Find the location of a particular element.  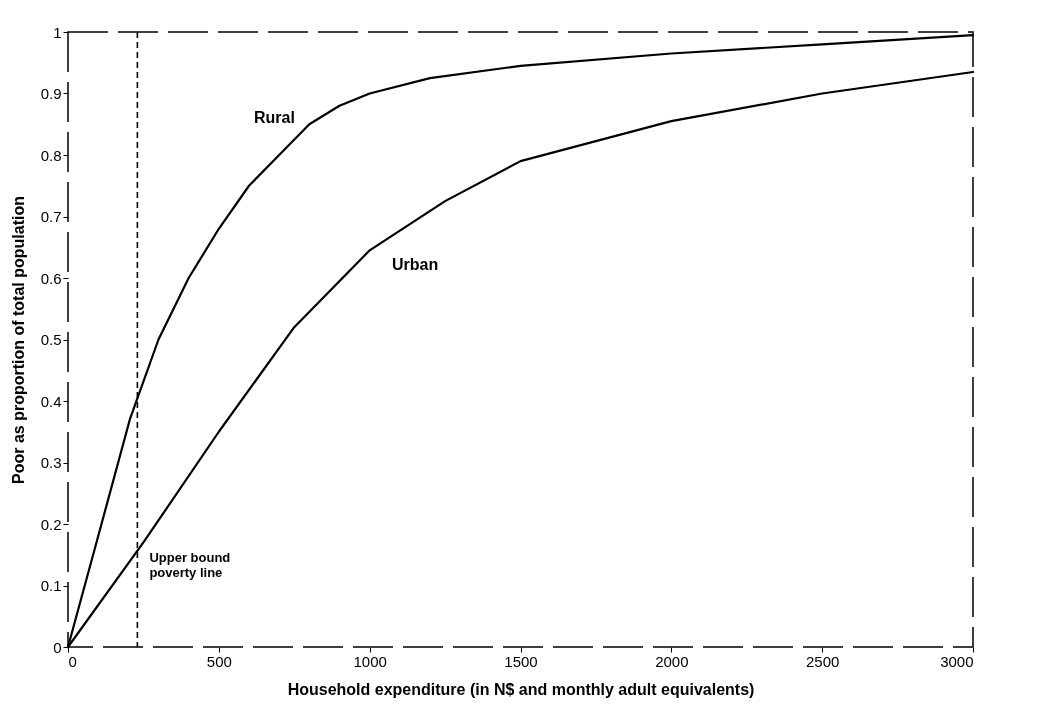

x-tick-label: 1000 is located at coordinates (370, 661).